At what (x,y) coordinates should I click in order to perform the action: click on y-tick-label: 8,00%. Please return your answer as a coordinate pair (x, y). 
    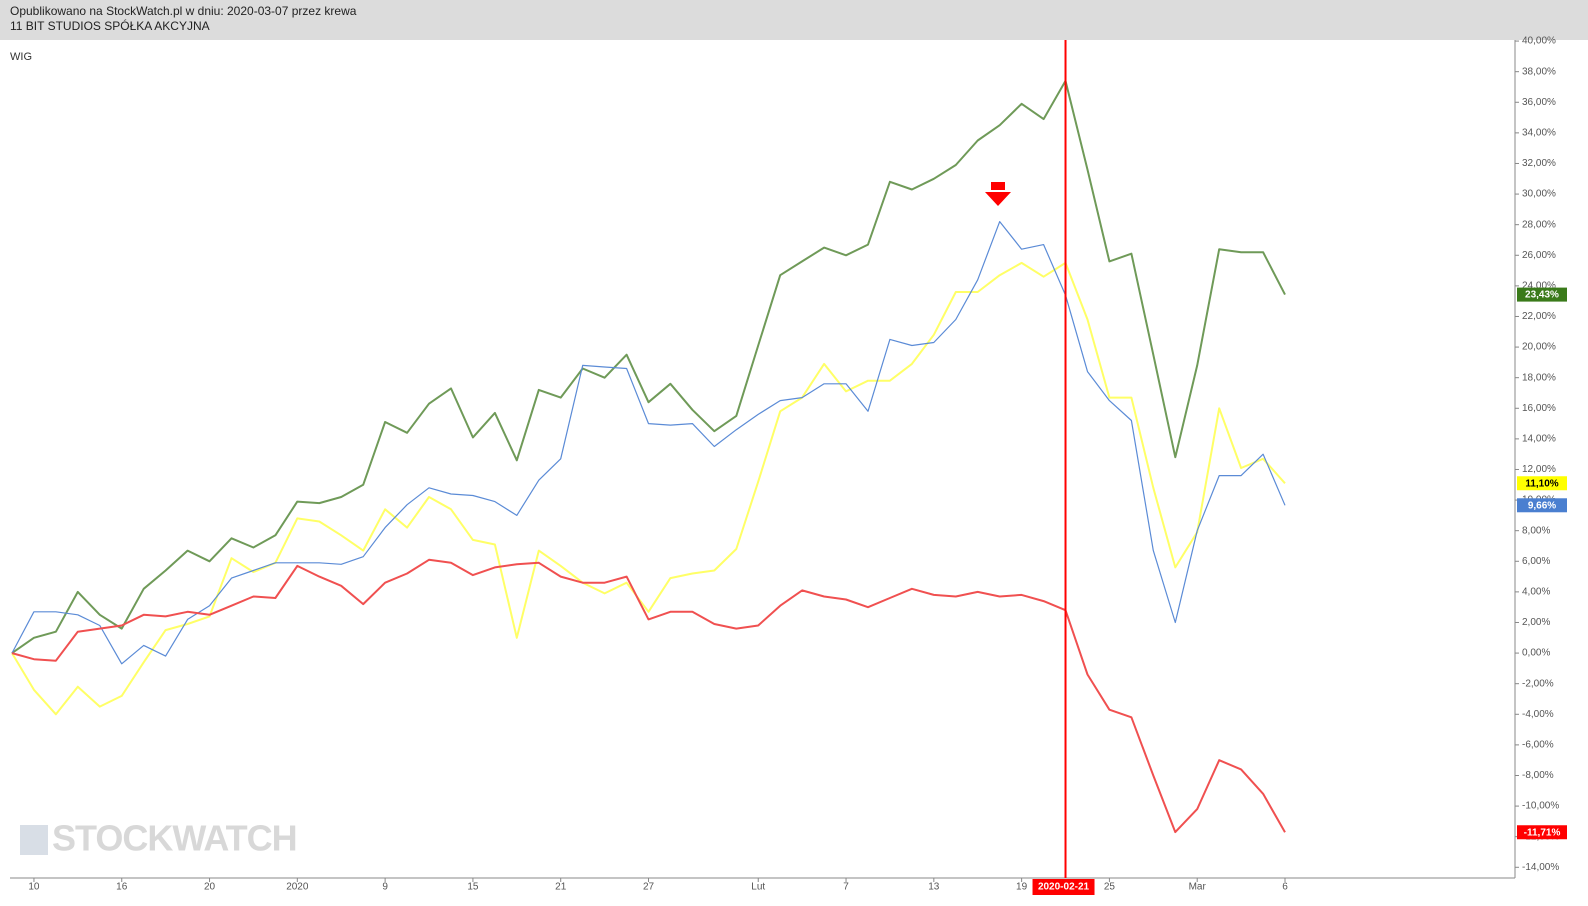
    Looking at the image, I should click on (1536, 530).